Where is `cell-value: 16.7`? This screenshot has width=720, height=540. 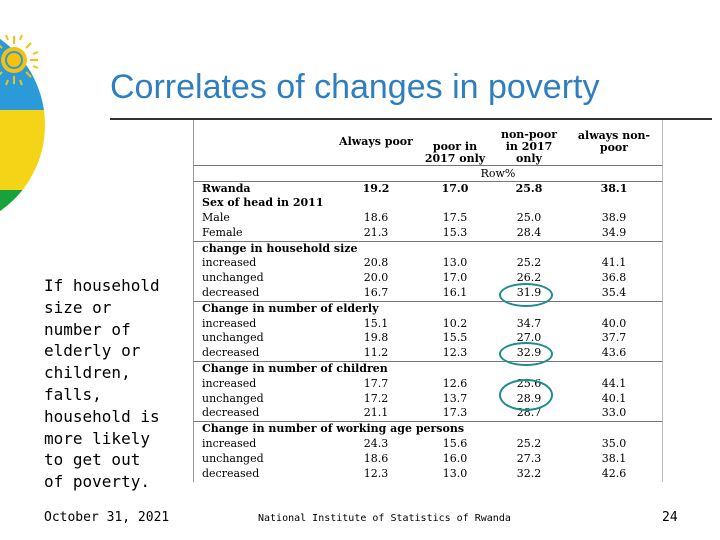 cell-value: 16.7 is located at coordinates (376, 293).